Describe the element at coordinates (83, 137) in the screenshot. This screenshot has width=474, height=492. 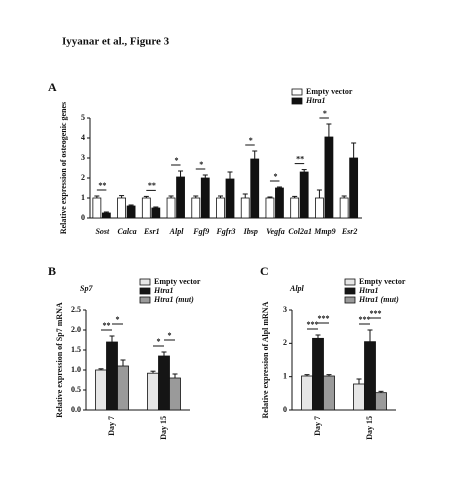
I see `y-tick-label: 4` at that location.